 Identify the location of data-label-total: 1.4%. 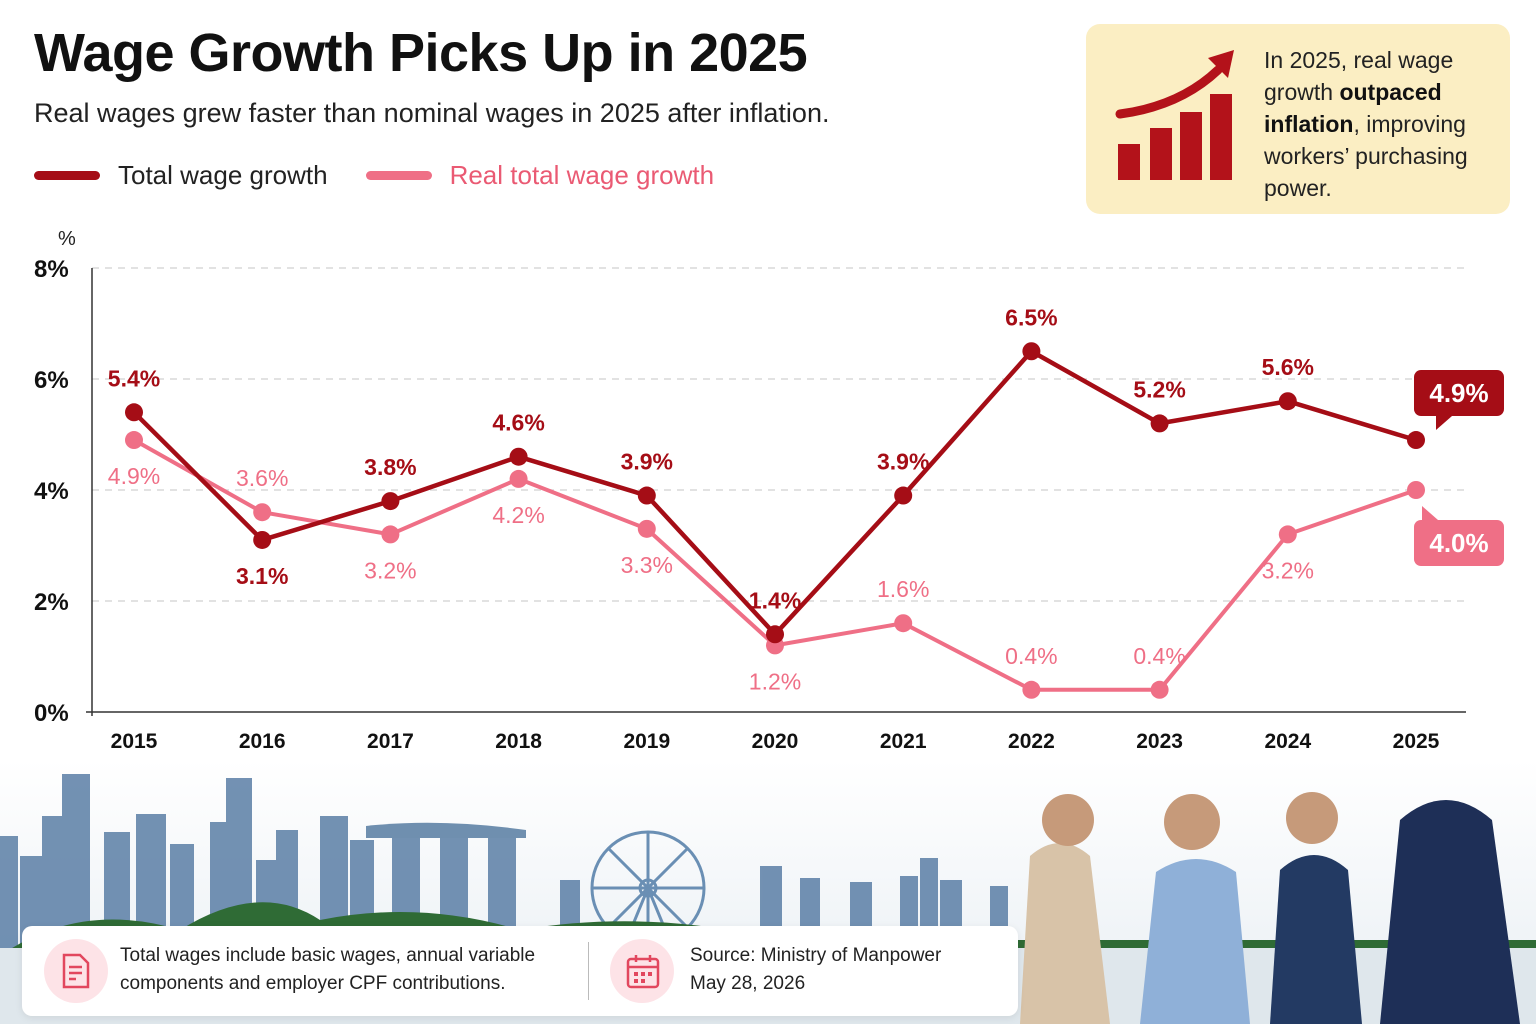
(775, 600).